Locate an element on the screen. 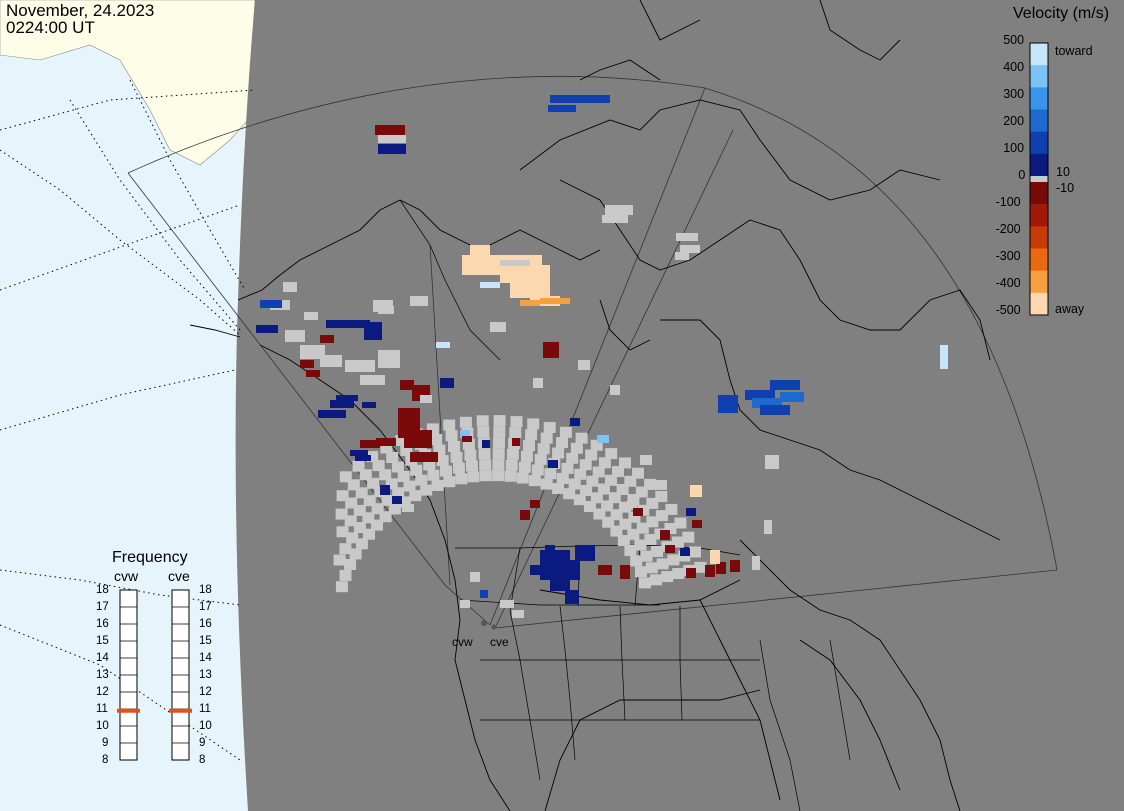 The height and width of the screenshot is (811, 1124). frequency-label-left: 10 is located at coordinates (102, 726).